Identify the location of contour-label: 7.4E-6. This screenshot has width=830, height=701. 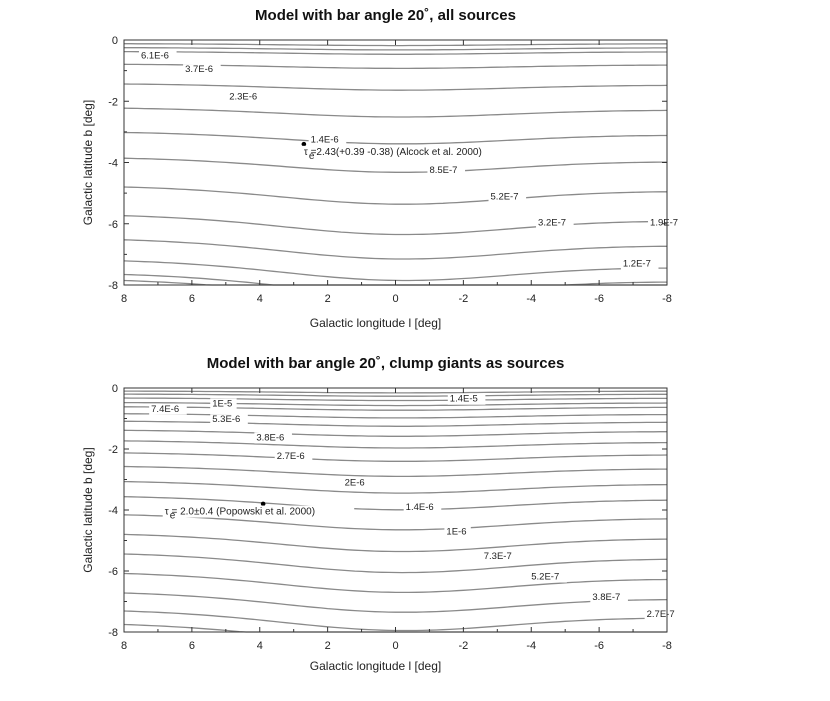
(165, 409).